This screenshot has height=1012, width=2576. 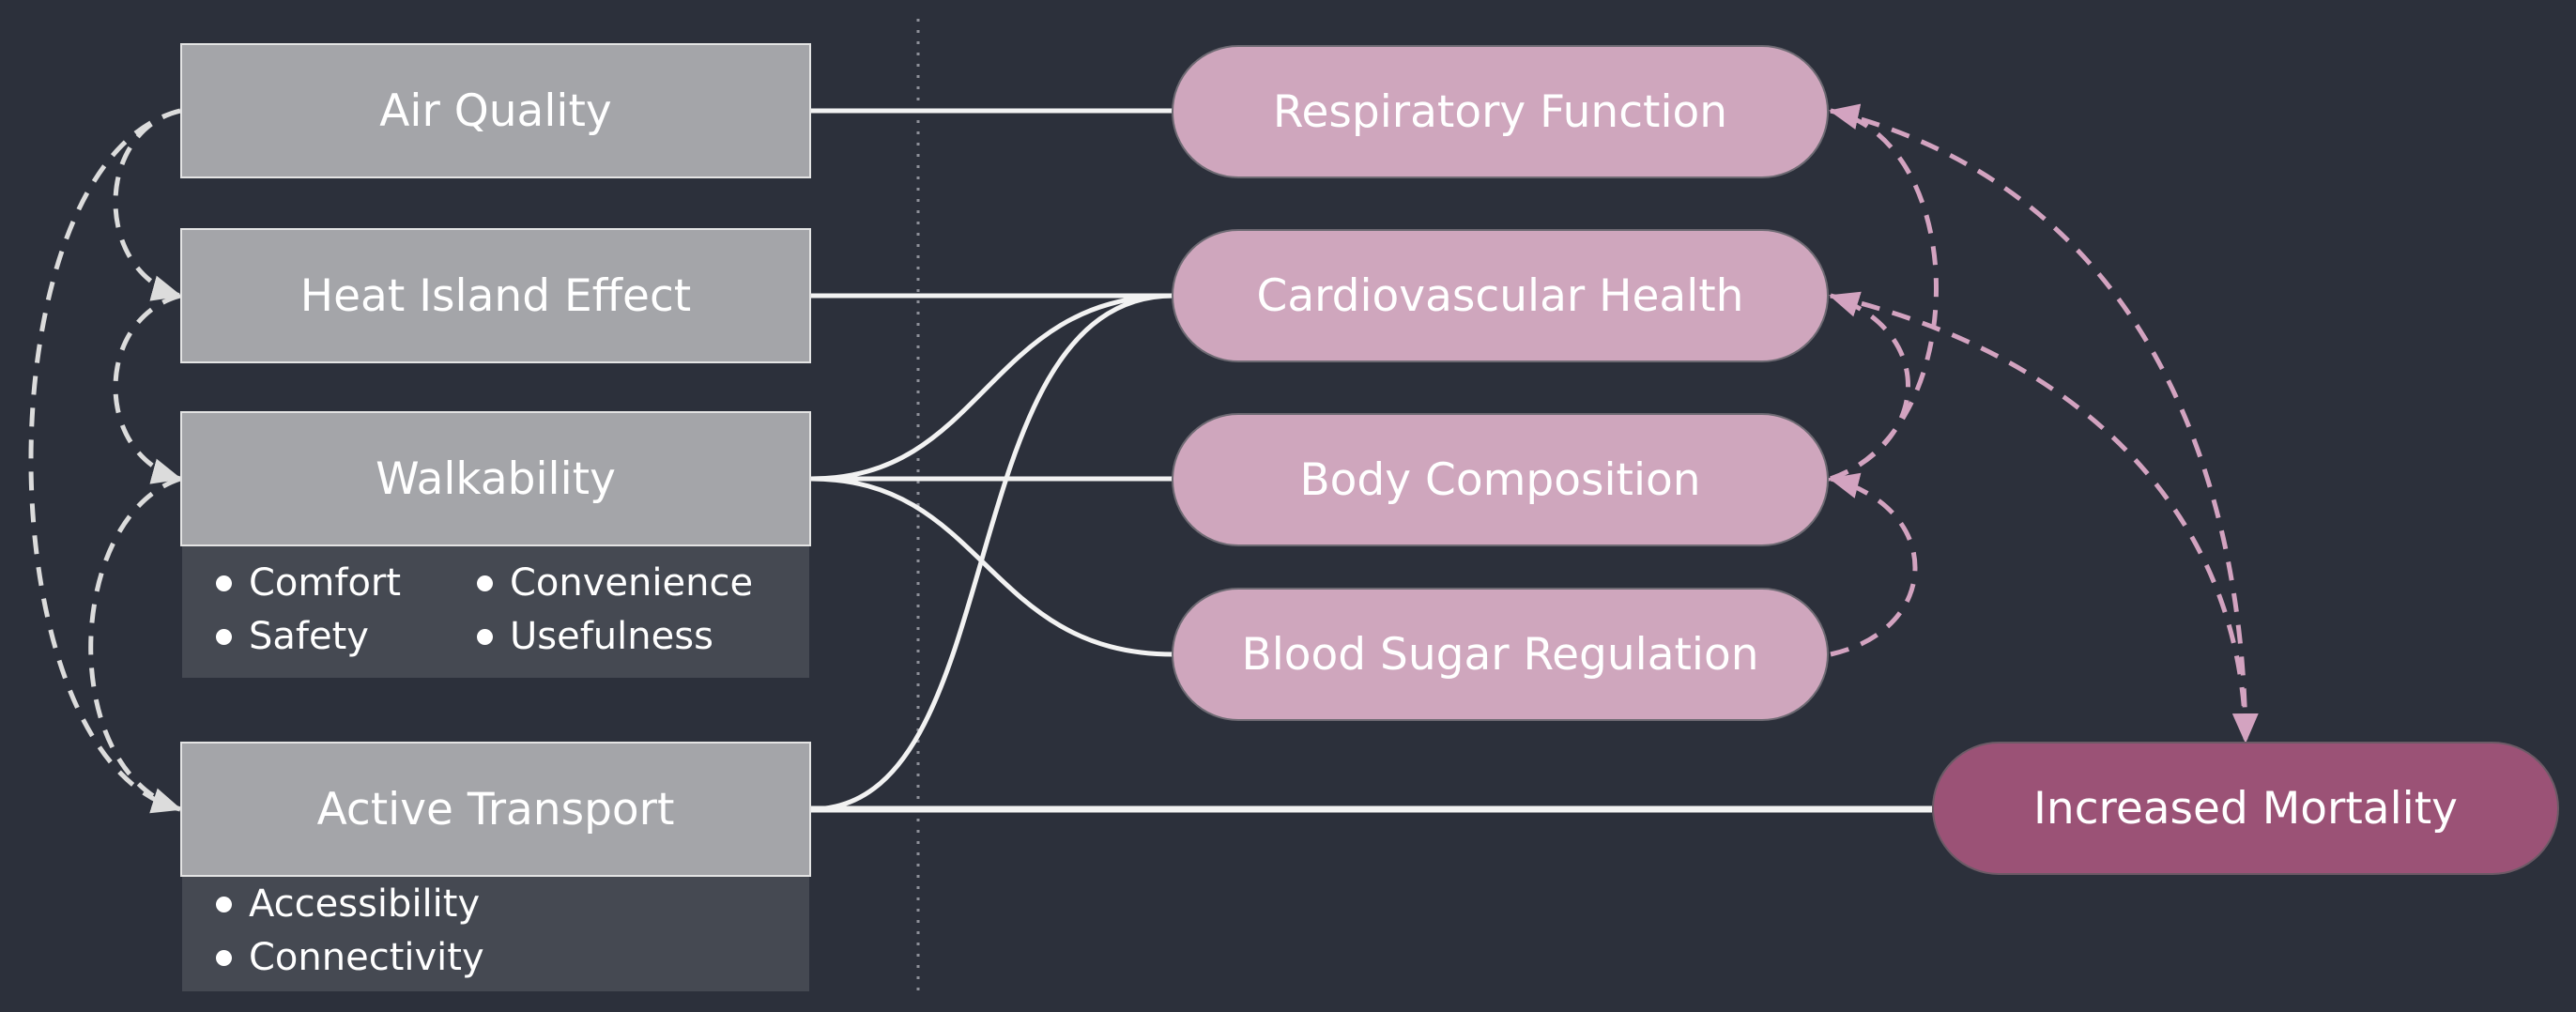 I want to click on factor-walkability-label: Walkability, so click(x=496, y=479).